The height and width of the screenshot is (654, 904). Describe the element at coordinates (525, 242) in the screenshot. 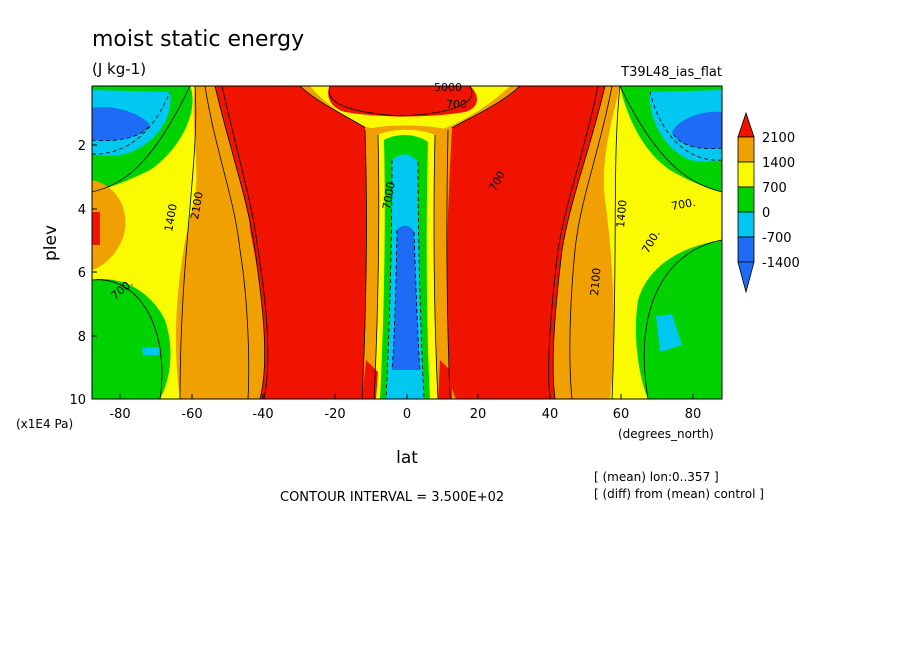

I see `band-red-core-right` at that location.